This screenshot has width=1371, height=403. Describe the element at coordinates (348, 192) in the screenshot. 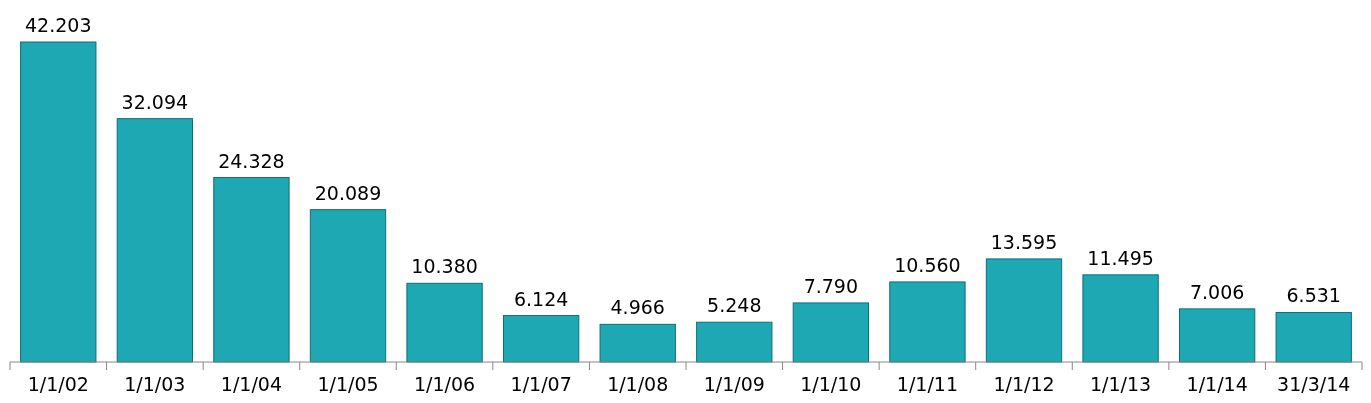

I see `data-label: 20.089` at that location.